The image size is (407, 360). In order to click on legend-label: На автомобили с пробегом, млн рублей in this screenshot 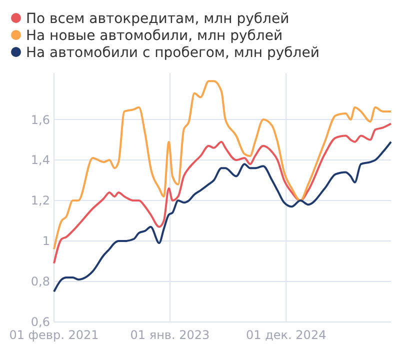, I will do `click(173, 52)`.